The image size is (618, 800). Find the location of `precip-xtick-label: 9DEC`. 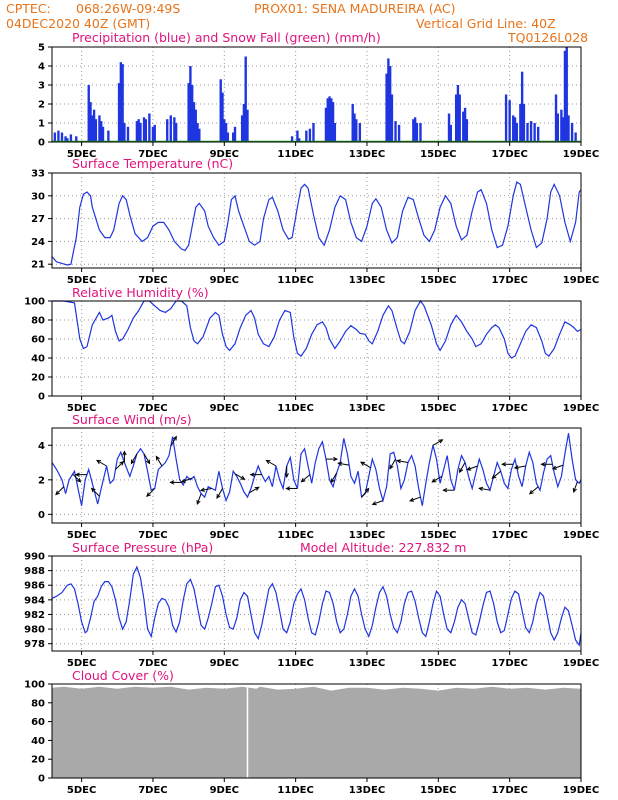

precip-xtick-label: 9DEC is located at coordinates (224, 154).